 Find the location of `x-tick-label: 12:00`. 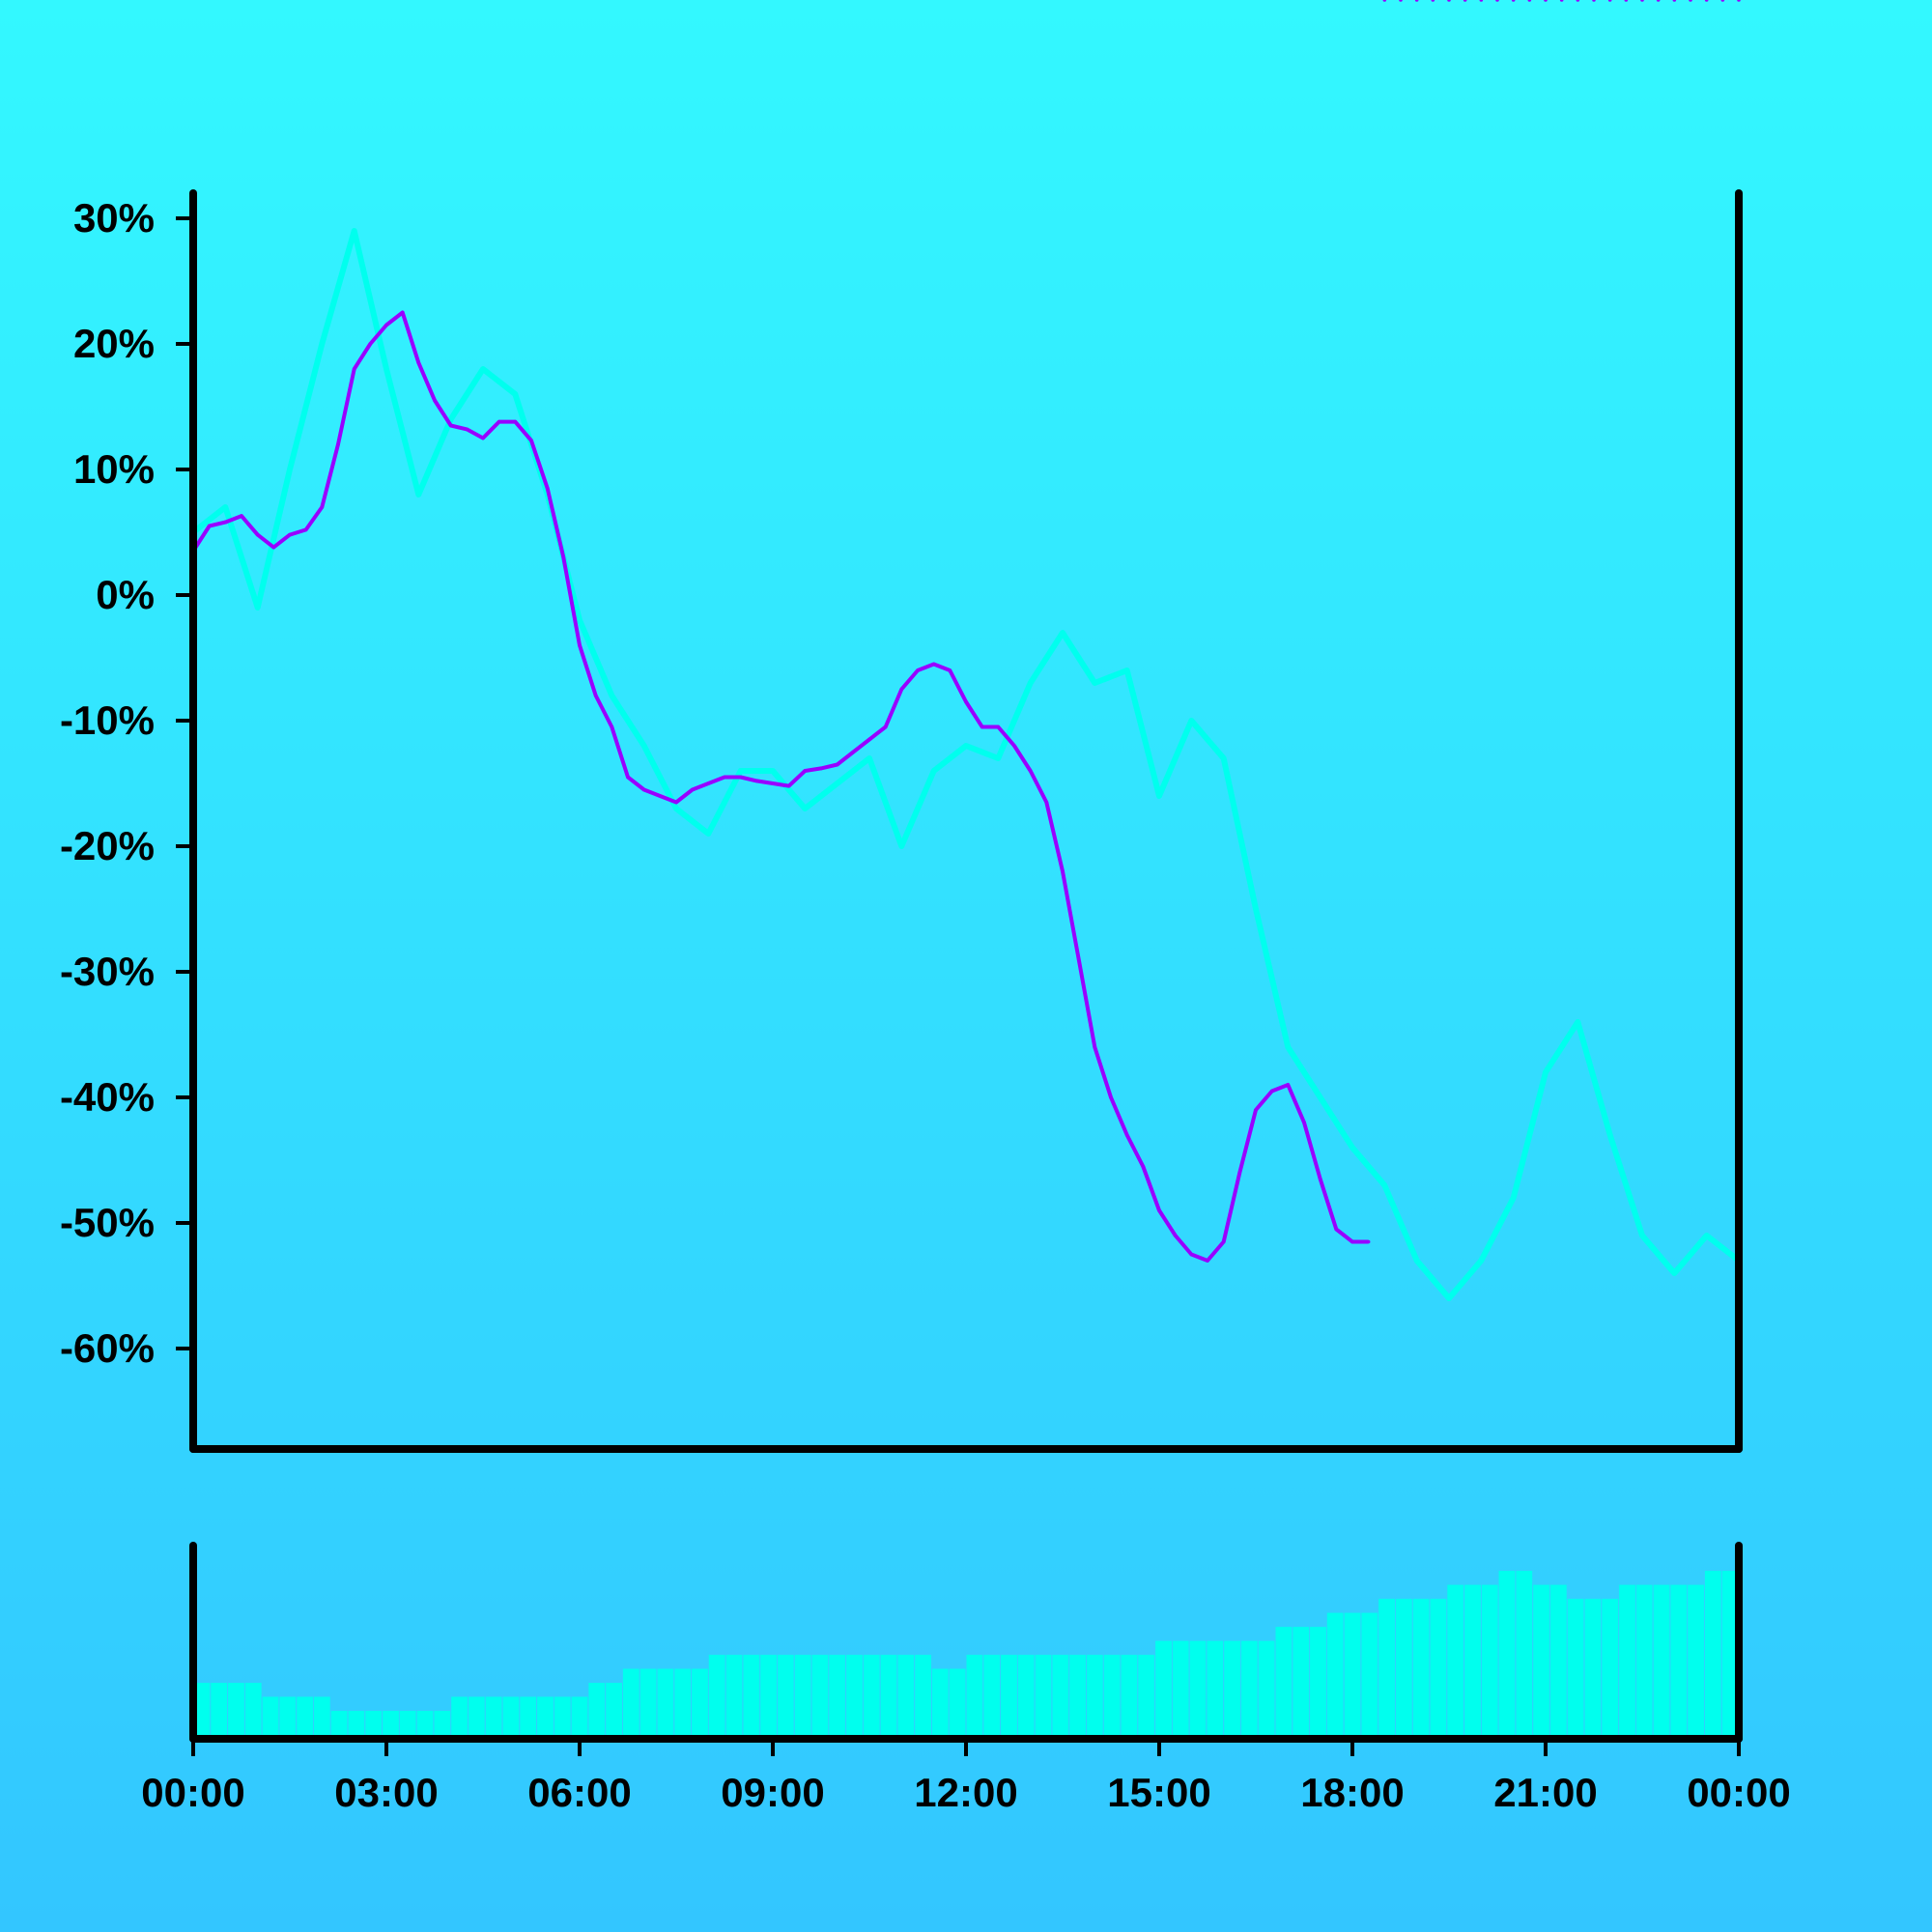

x-tick-label: 12:00 is located at coordinates (965, 1792).